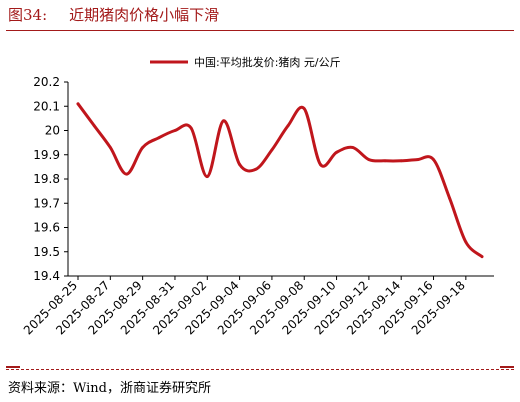 The height and width of the screenshot is (402, 520). What do you see at coordinates (46, 82) in the screenshot?
I see `y-tick-label: 20.2` at bounding box center [46, 82].